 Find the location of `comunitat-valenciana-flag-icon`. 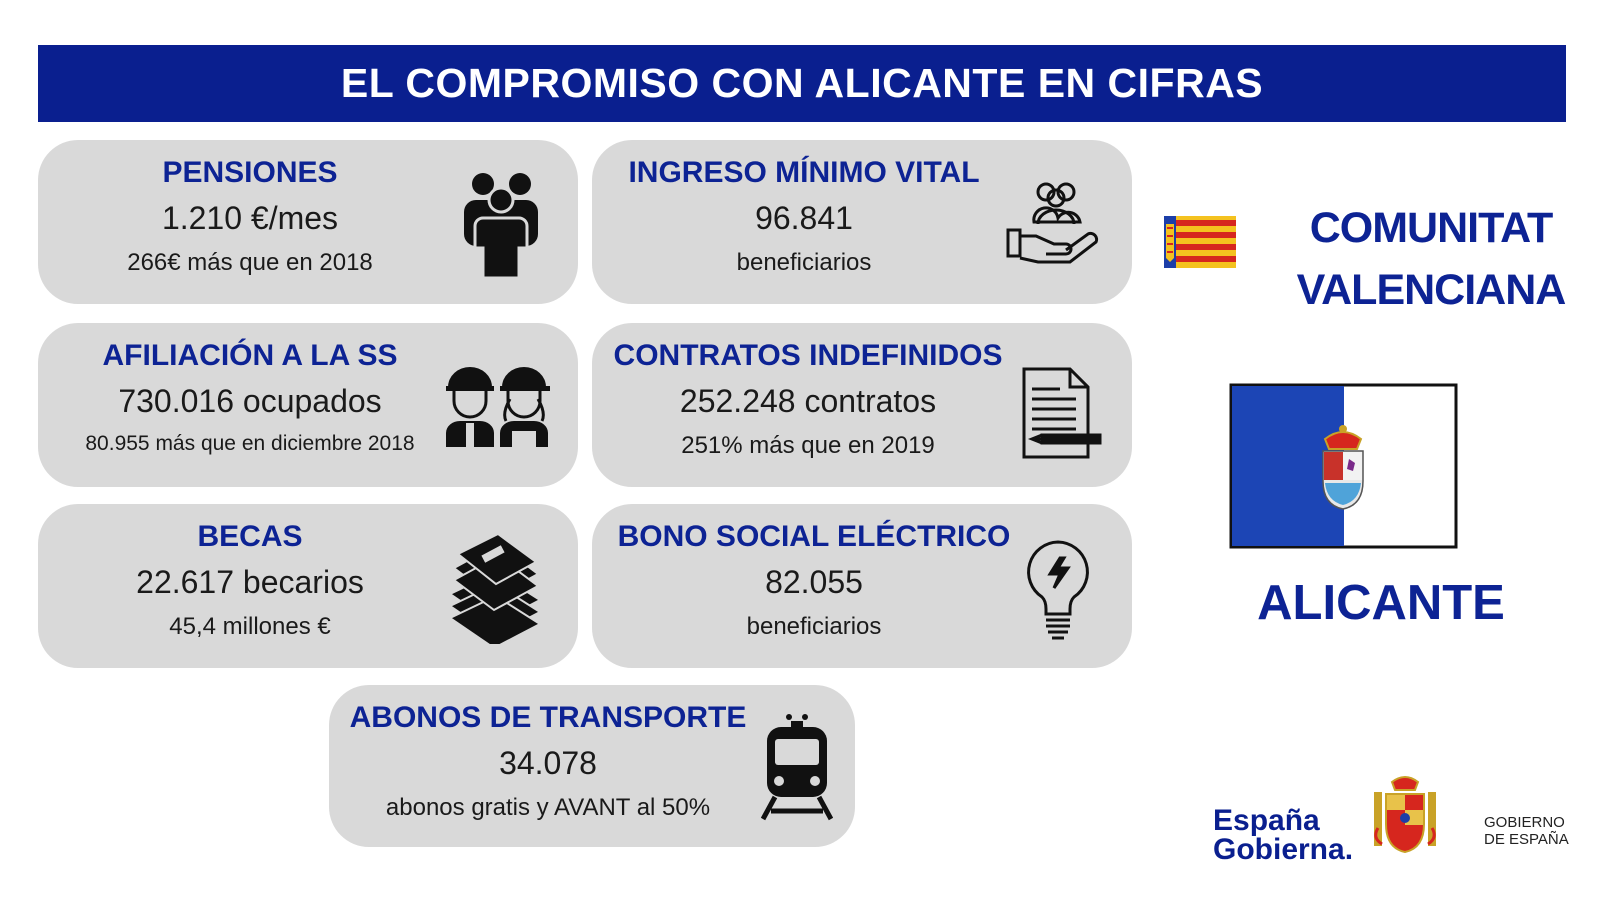

comunitat-valenciana-flag-icon is located at coordinates (1200, 242).